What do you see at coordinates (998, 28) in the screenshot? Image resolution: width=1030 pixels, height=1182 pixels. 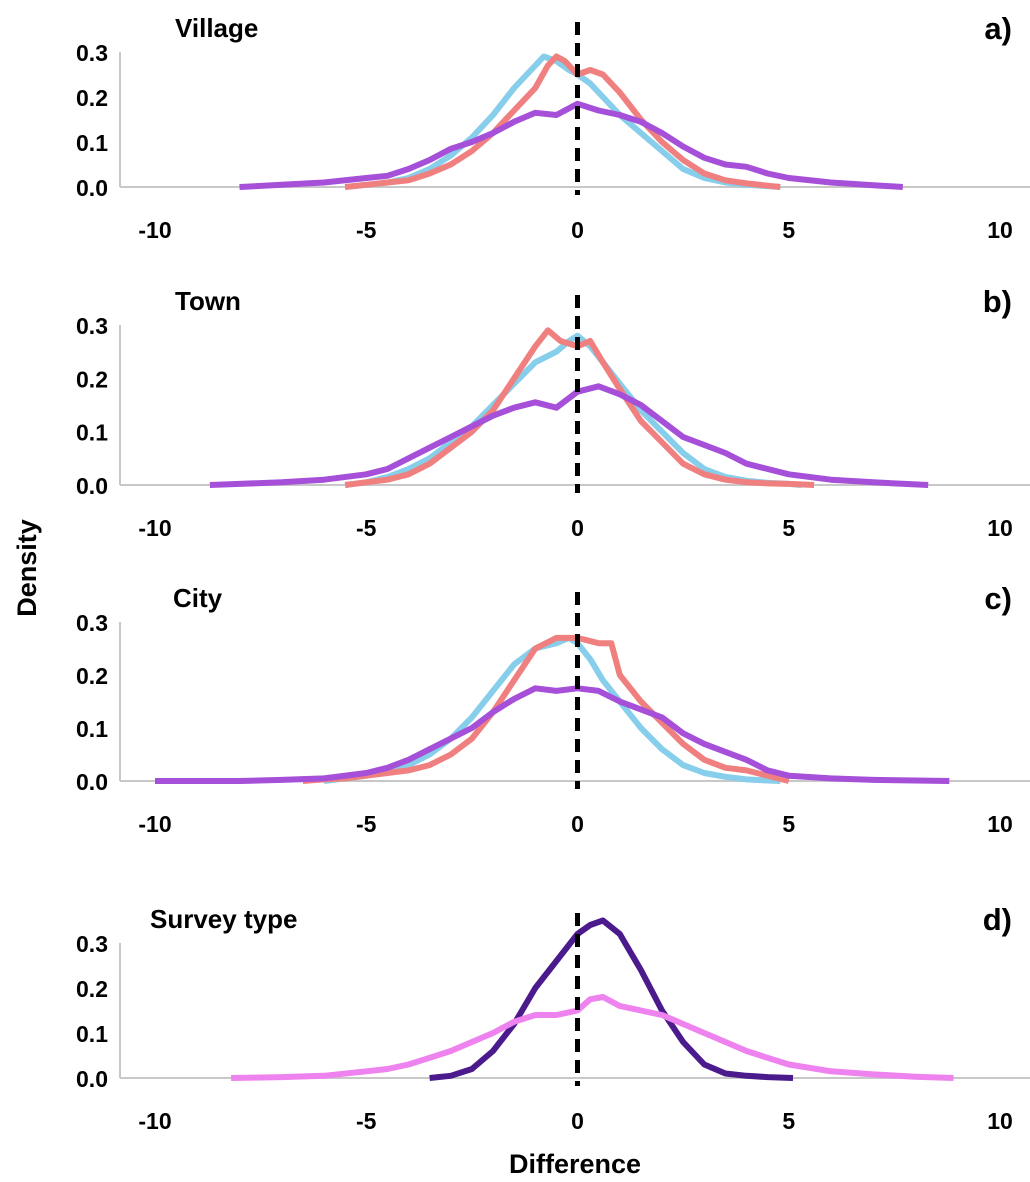 I see `panel-label: a)` at bounding box center [998, 28].